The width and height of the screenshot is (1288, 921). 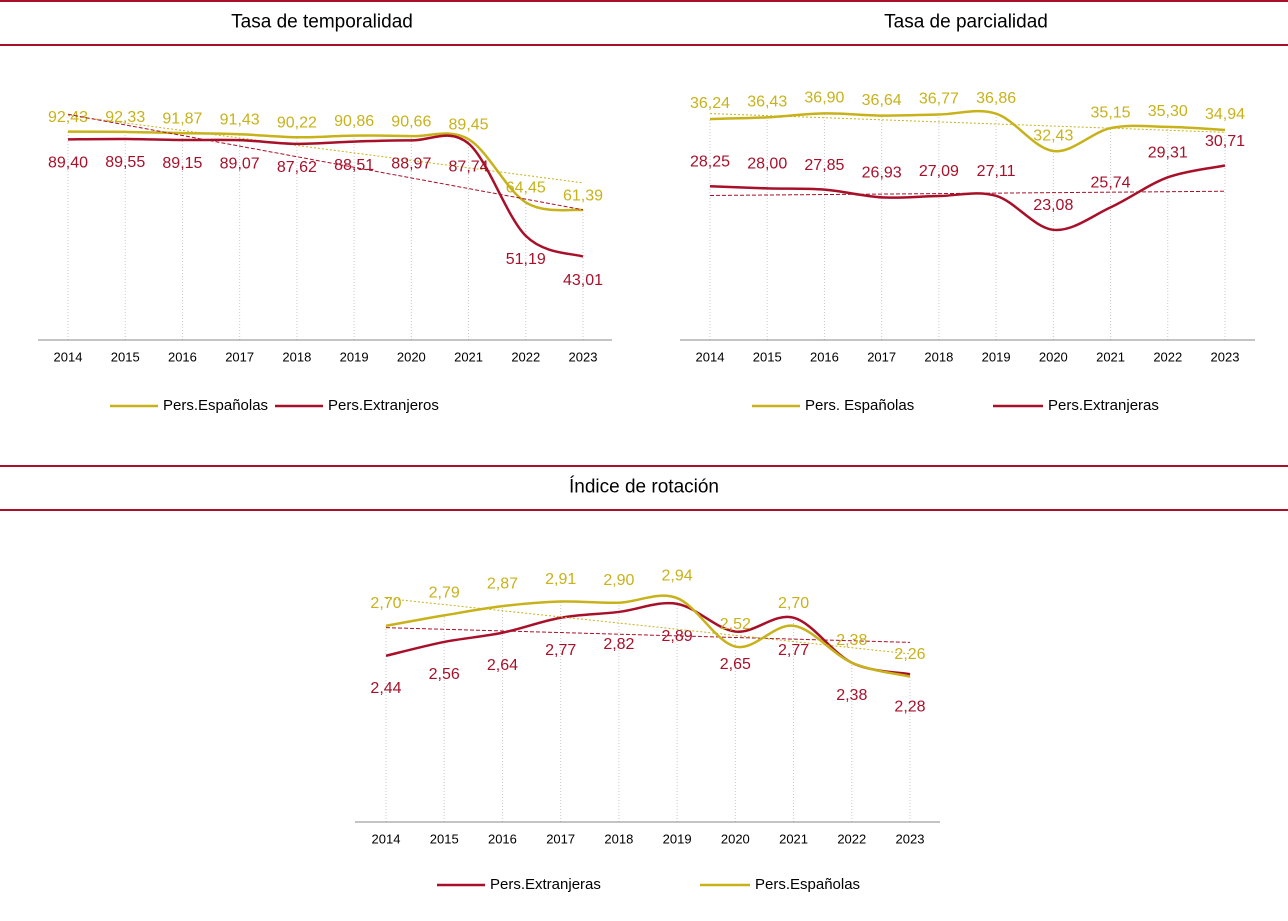 What do you see at coordinates (735, 624) in the screenshot?
I see `data-label: 2,52` at bounding box center [735, 624].